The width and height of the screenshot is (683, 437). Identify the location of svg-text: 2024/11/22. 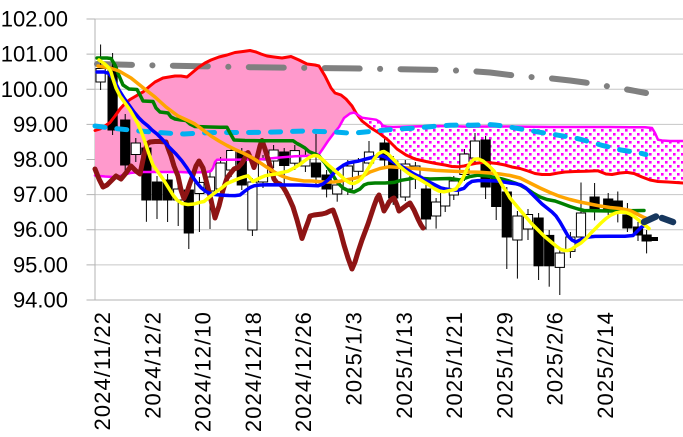
(102, 370).